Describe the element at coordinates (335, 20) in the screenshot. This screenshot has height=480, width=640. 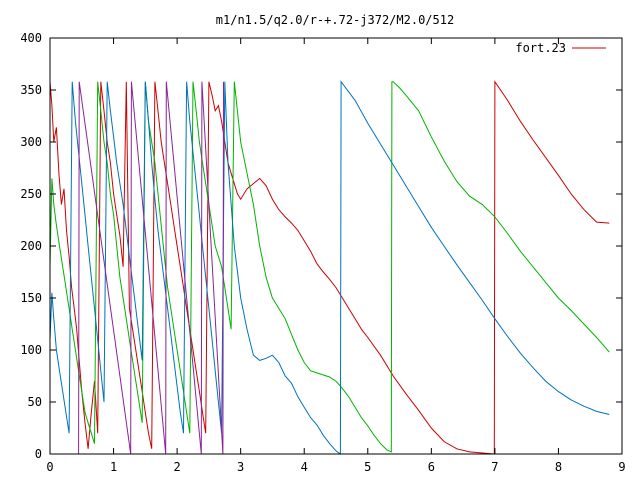
I see `chart-title: m1/n1.5/q2.0/r-+.72-j372/M2.0/512` at that location.